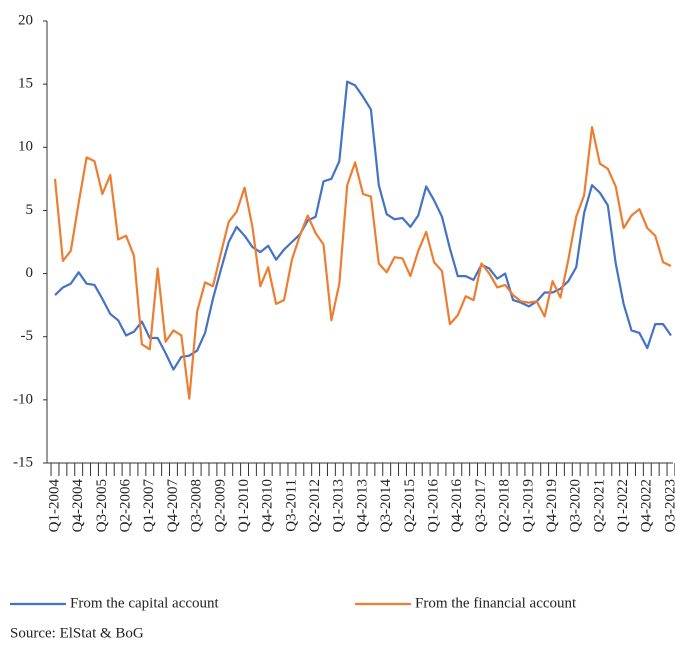 The width and height of the screenshot is (675, 649). What do you see at coordinates (25, 84) in the screenshot?
I see `y-tick-label: 15` at bounding box center [25, 84].